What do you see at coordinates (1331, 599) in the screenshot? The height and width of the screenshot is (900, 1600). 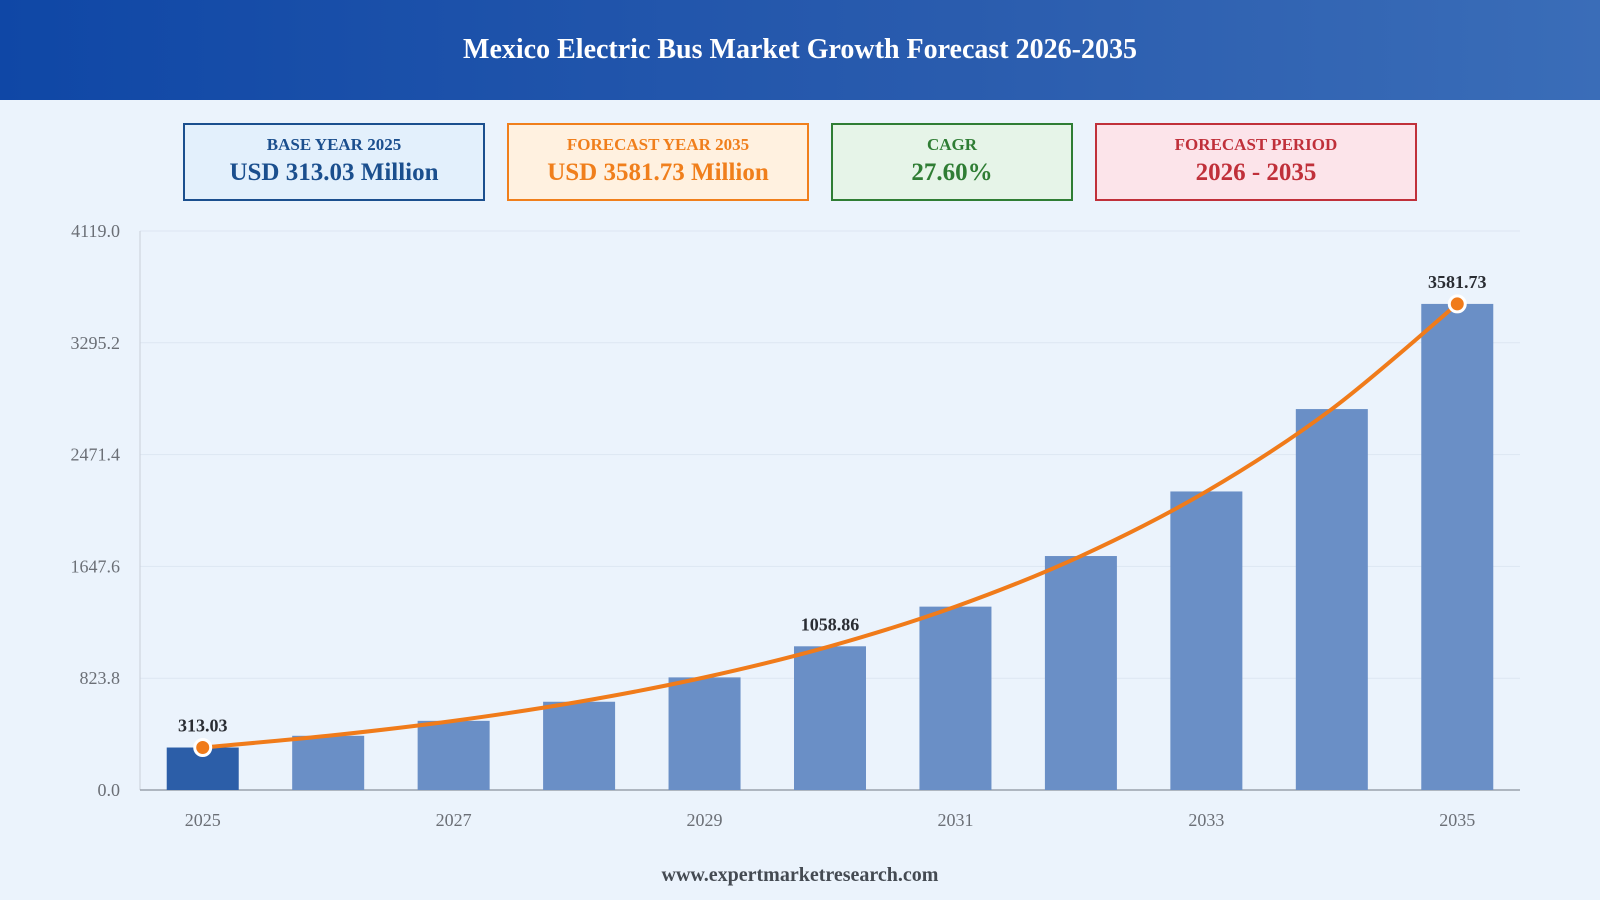 I see `bar-2034` at bounding box center [1331, 599].